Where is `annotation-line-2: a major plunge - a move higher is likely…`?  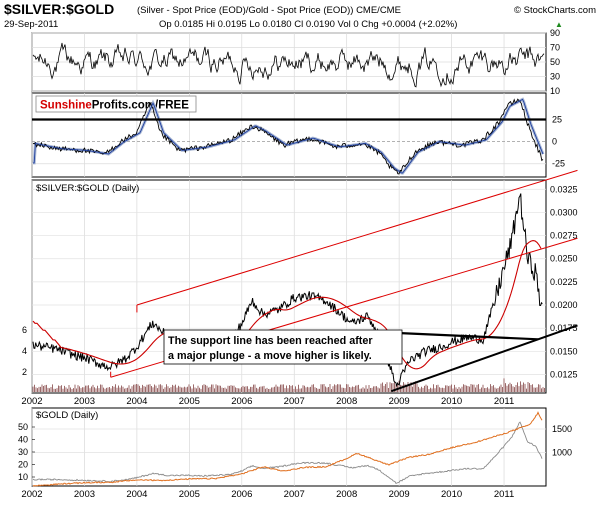 annotation-line-2: a major plunge - a move higher is likely… is located at coordinates (270, 356).